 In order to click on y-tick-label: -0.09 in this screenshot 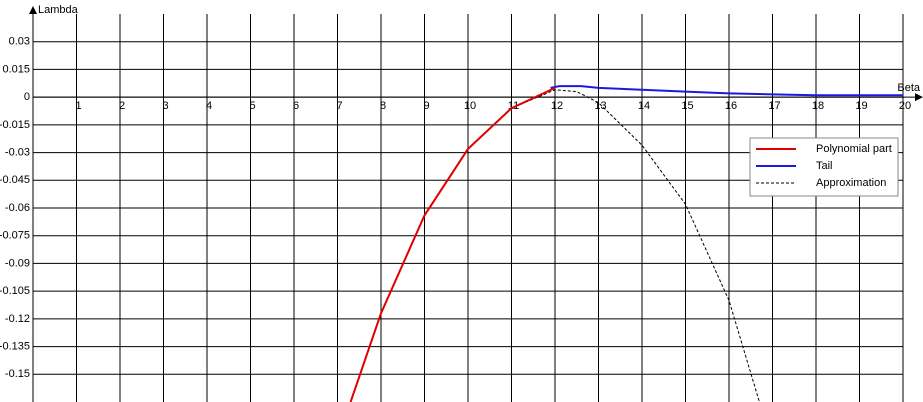, I will do `click(17, 263)`.